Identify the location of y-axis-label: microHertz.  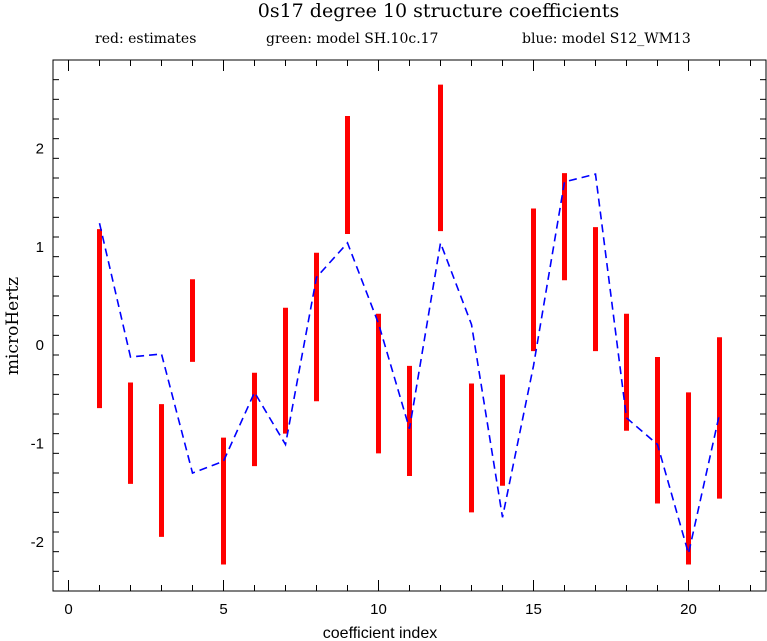
(13, 326).